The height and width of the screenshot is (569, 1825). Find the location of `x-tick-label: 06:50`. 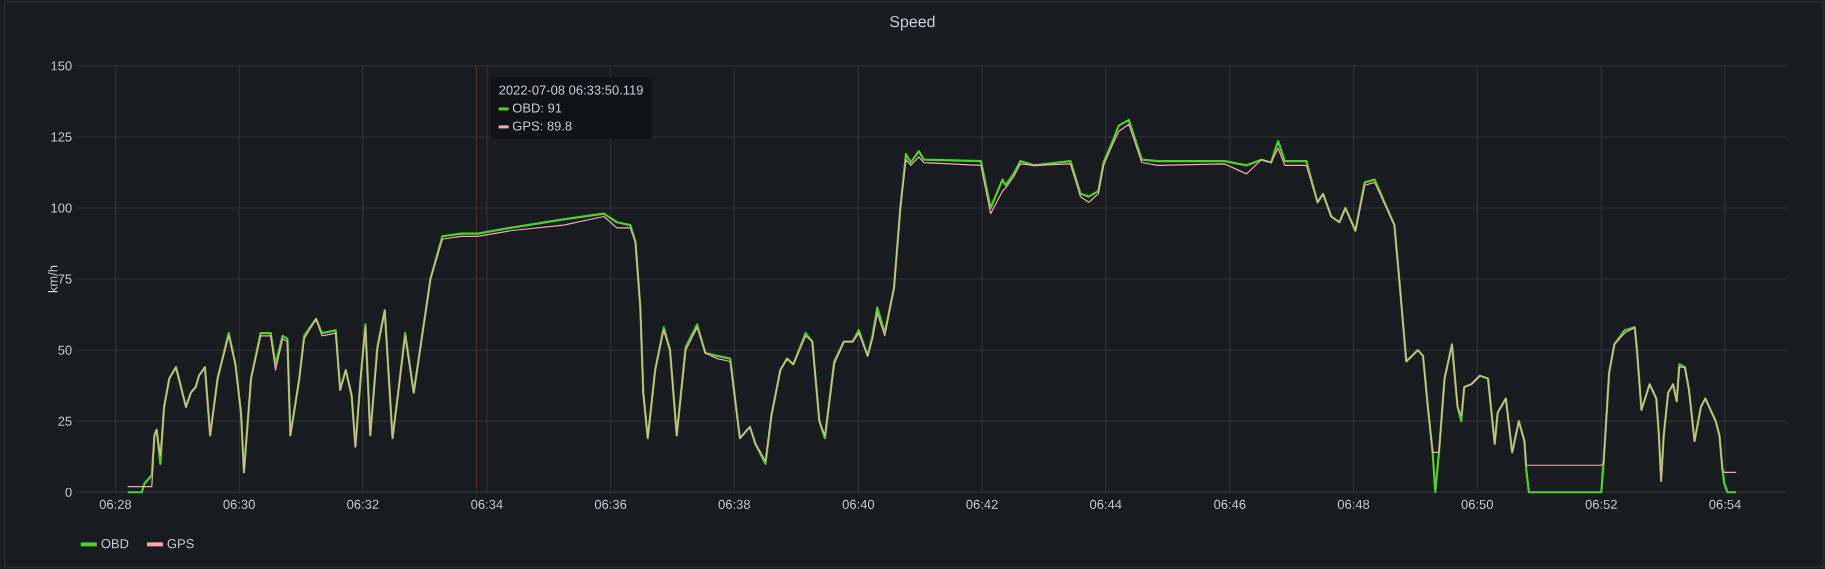

x-tick-label: 06:50 is located at coordinates (1477, 504).